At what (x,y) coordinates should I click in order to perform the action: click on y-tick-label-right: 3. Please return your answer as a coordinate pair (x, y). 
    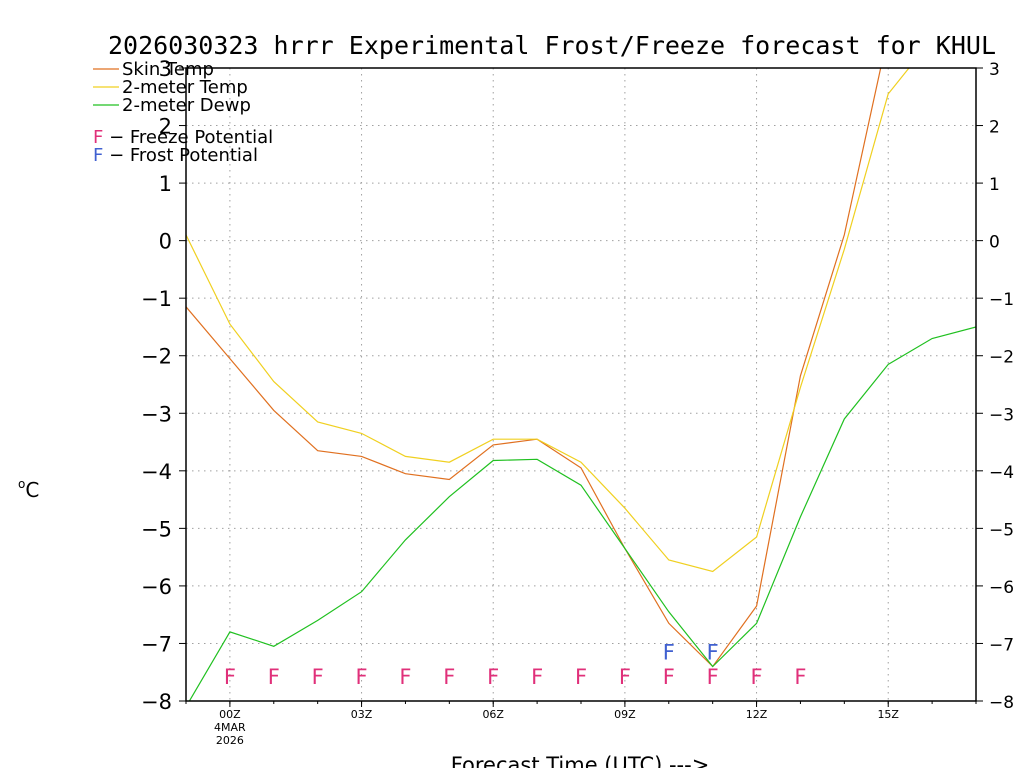
    Looking at the image, I should click on (994, 70).